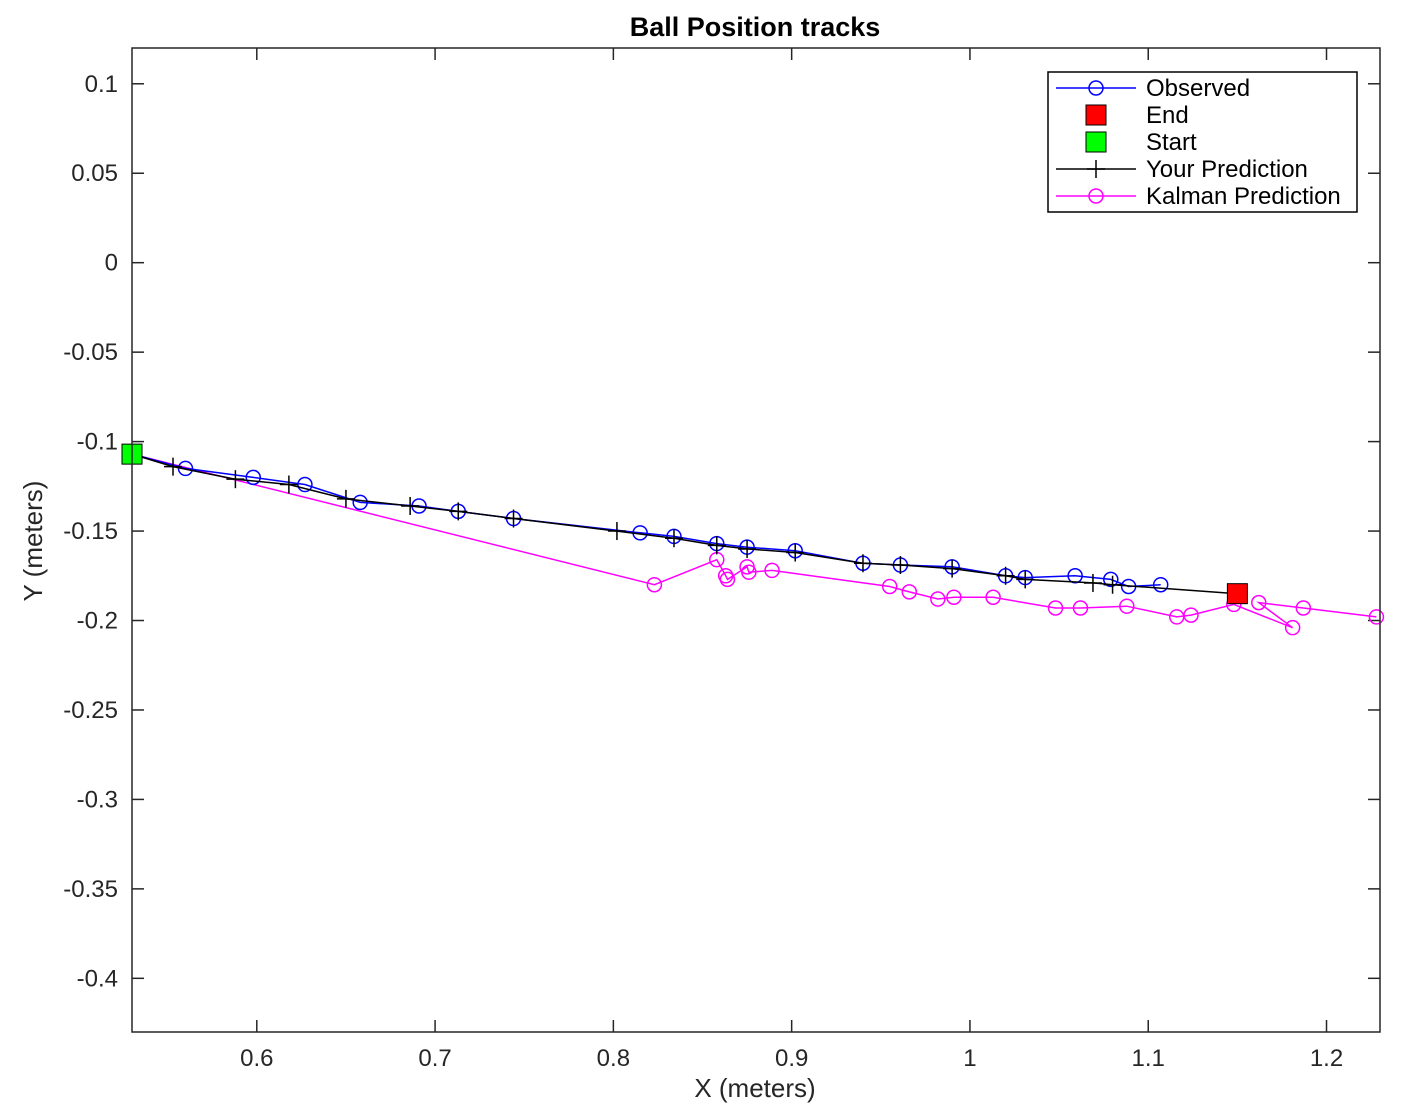  What do you see at coordinates (1167, 115) in the screenshot?
I see `legend-label: End` at bounding box center [1167, 115].